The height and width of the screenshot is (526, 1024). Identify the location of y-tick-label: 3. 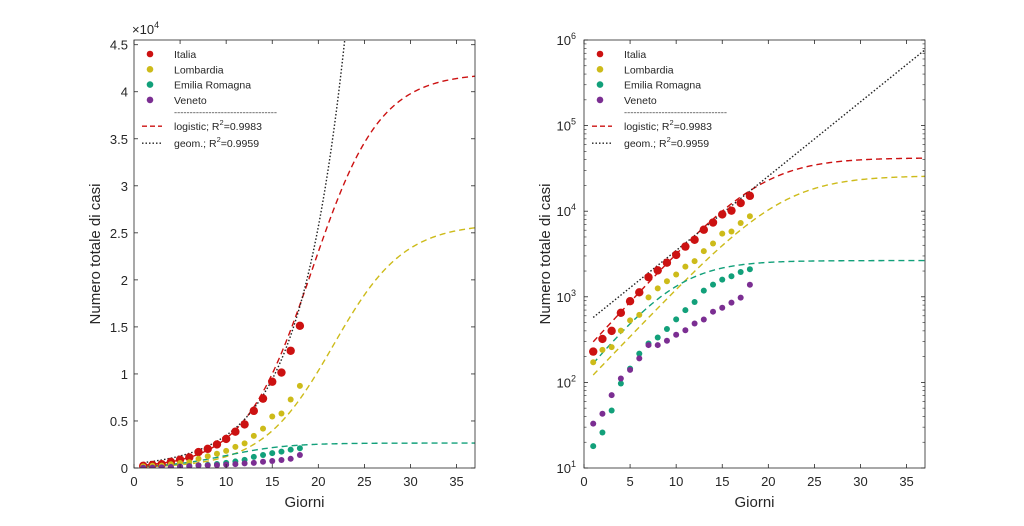
(124, 186).